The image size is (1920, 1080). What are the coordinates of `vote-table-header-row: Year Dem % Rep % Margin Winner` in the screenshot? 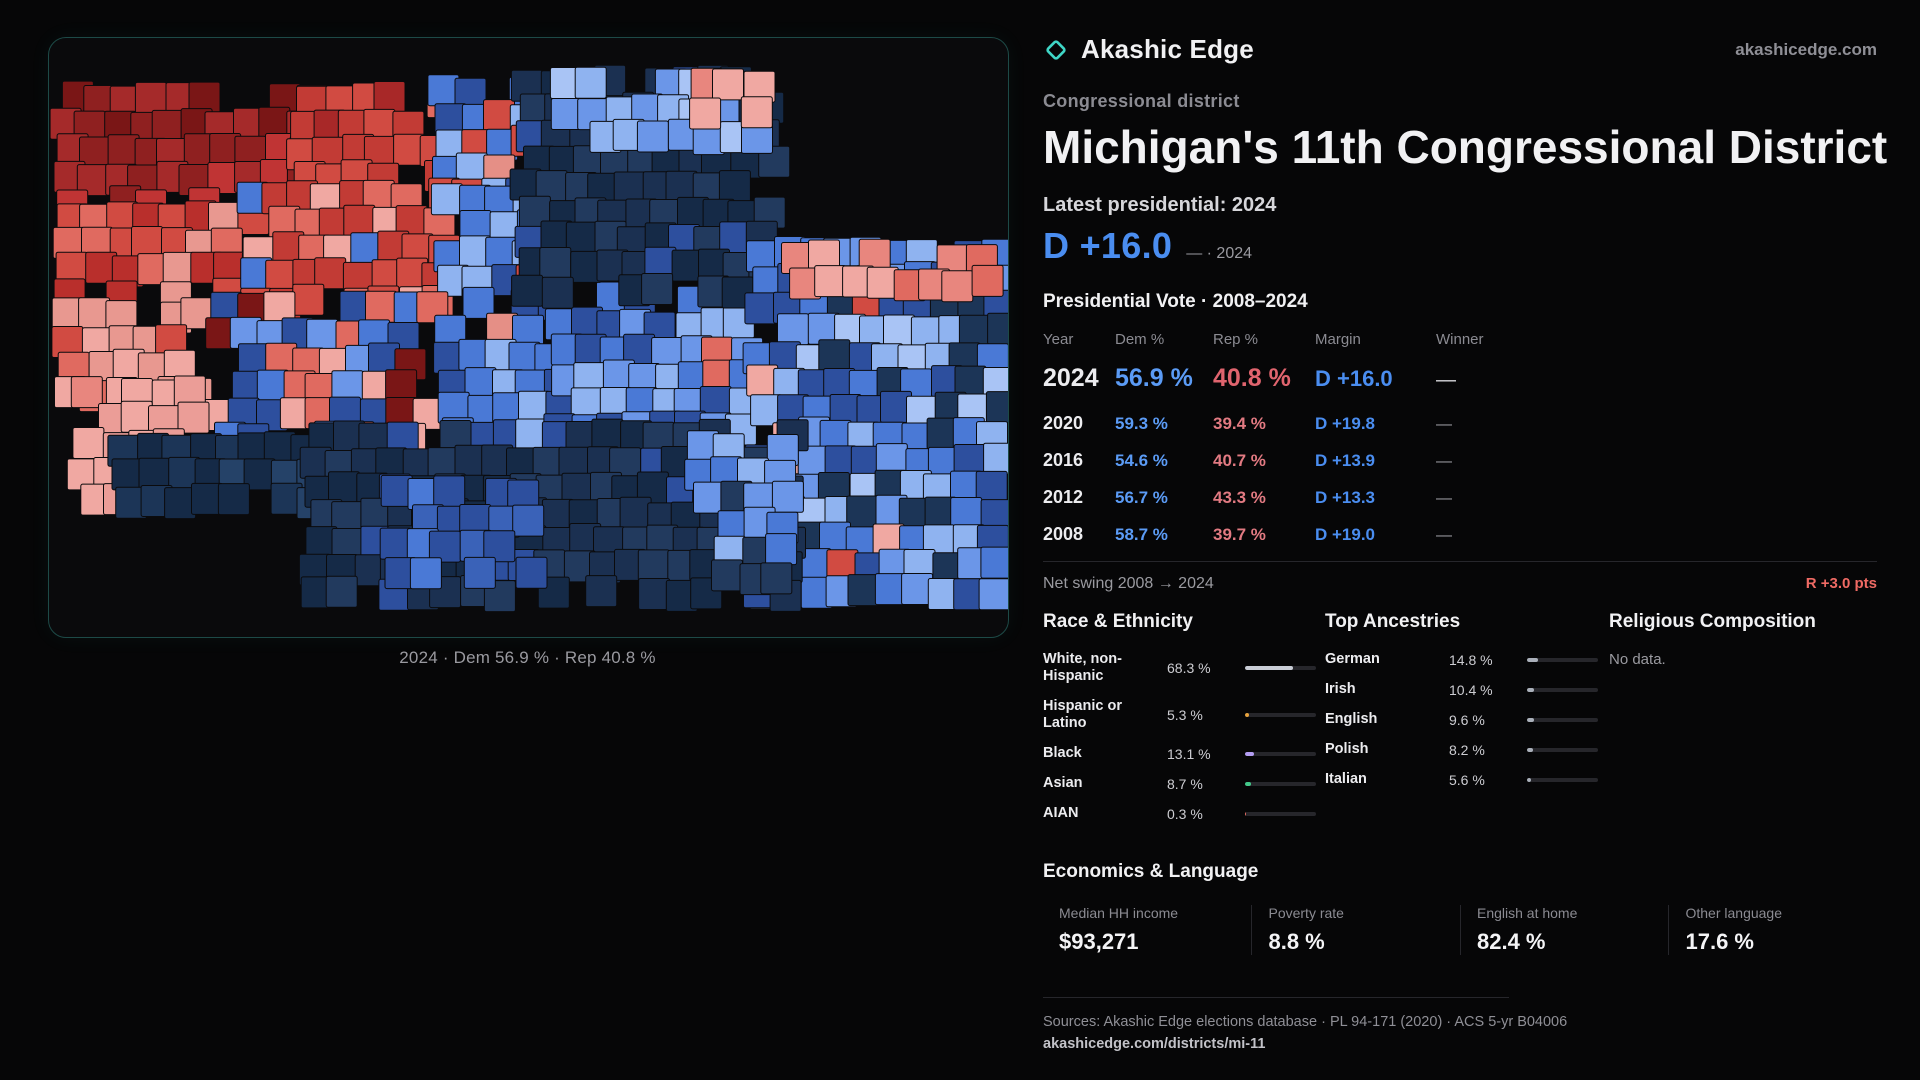 It's located at (1460, 340).